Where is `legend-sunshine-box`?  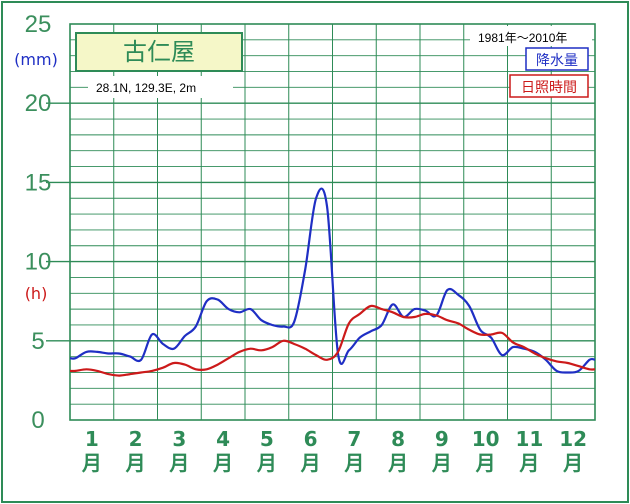 legend-sunshine-box is located at coordinates (549, 86).